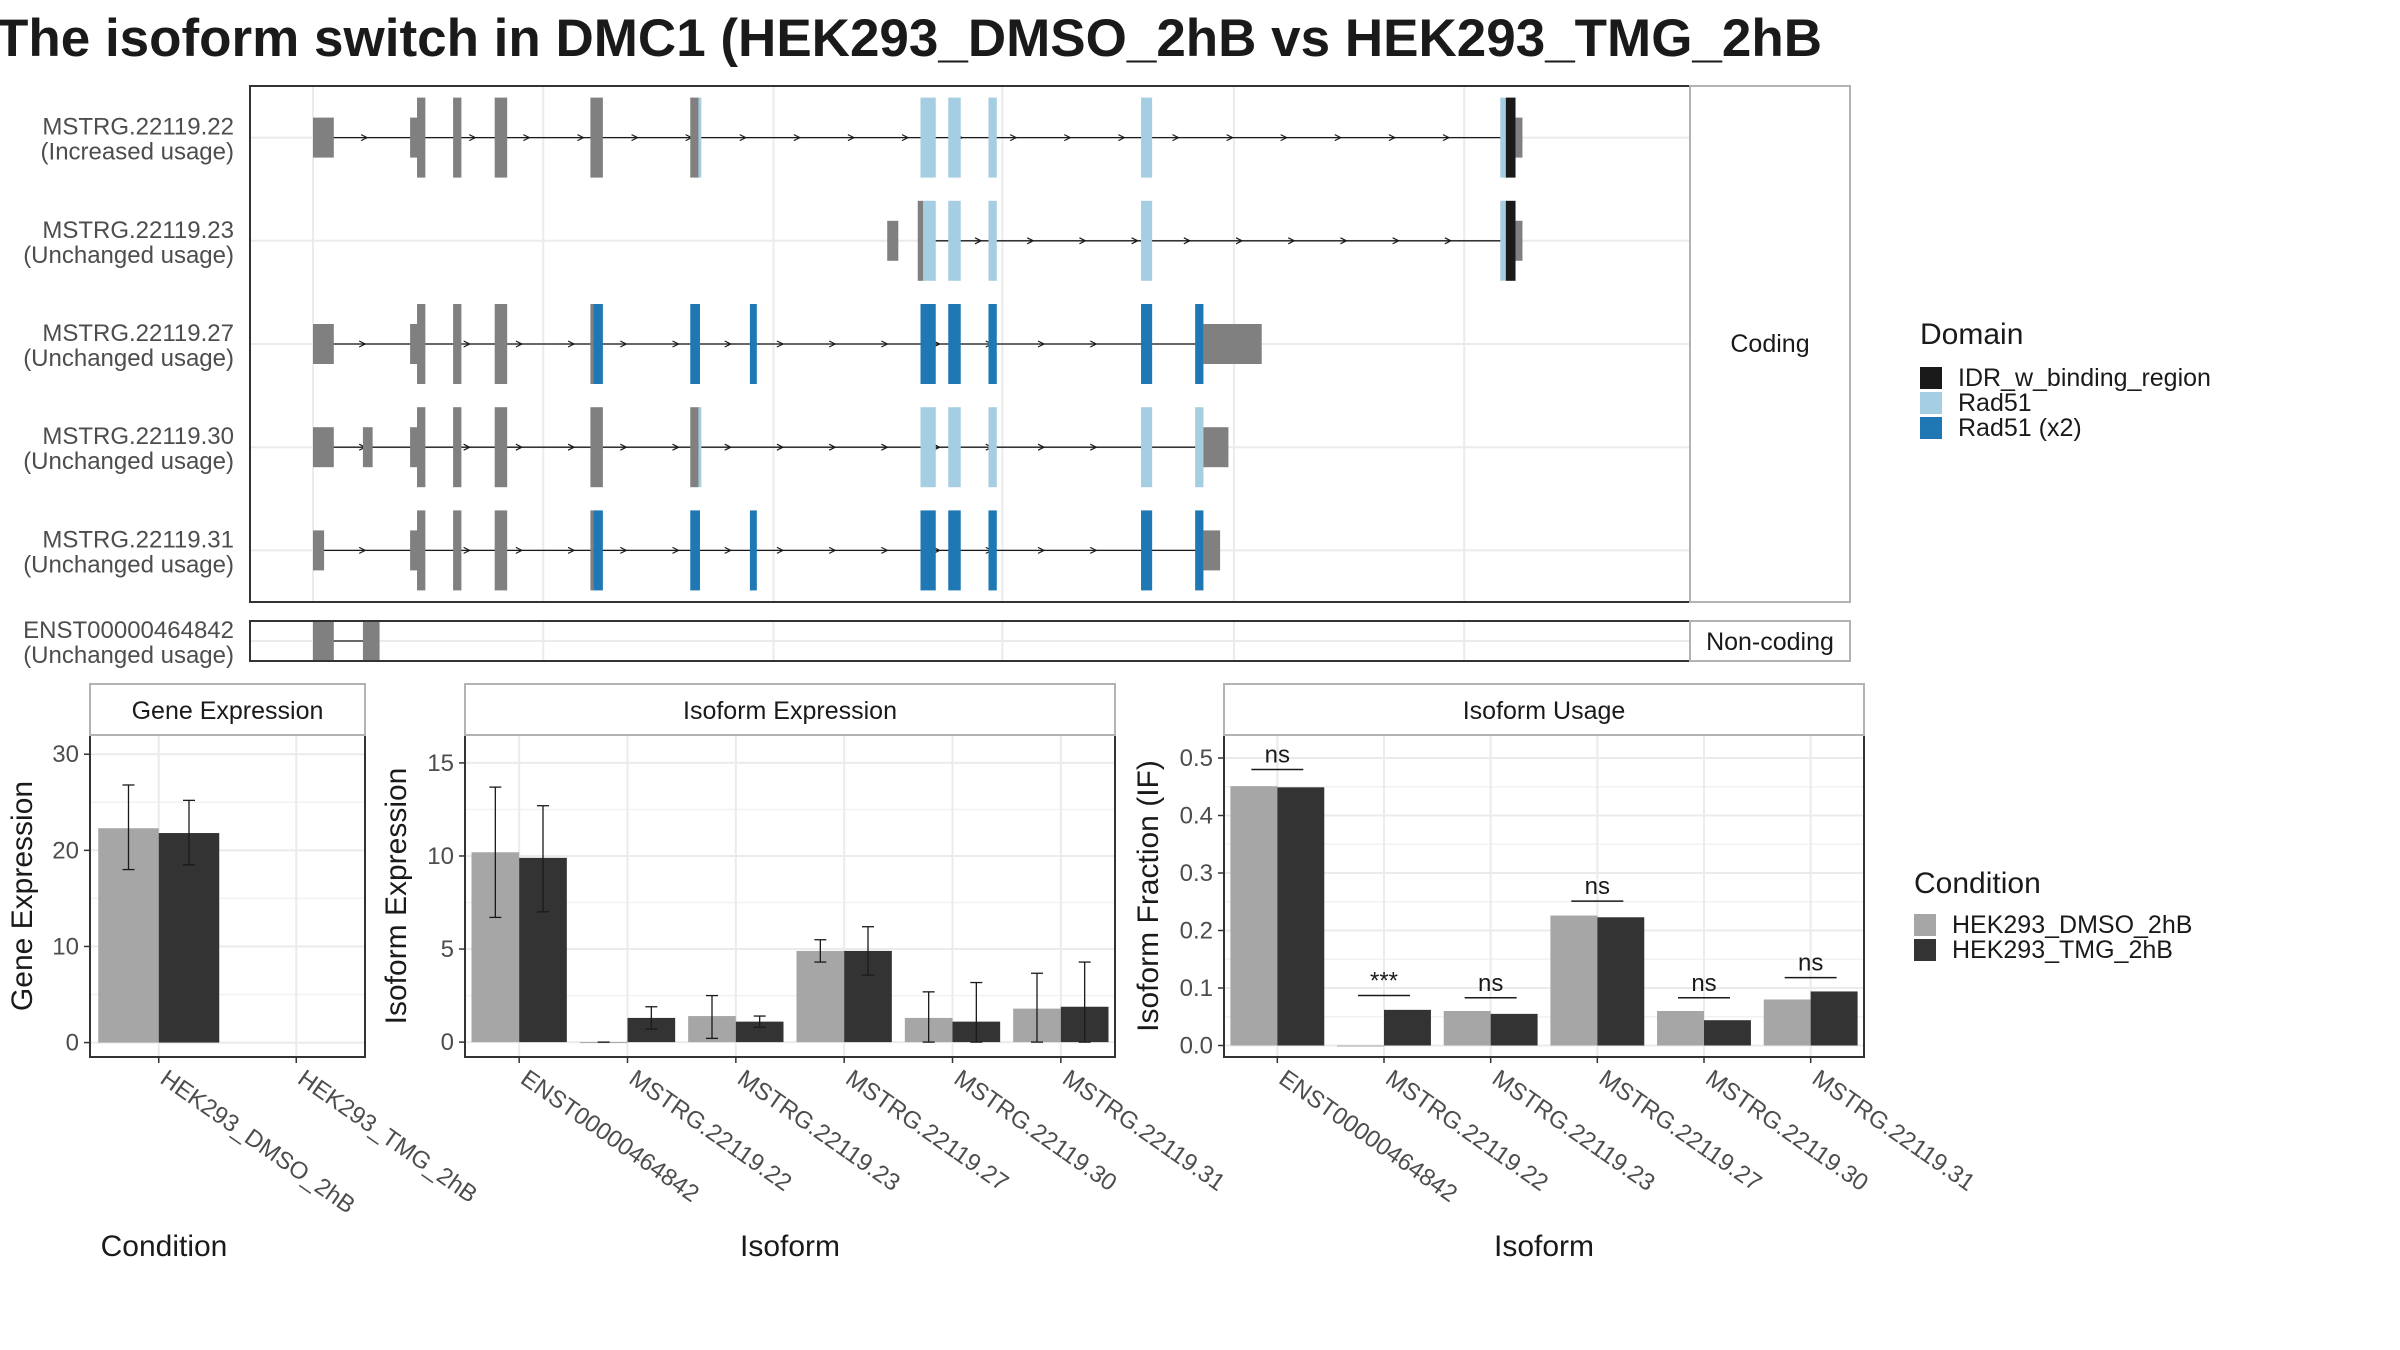 The width and height of the screenshot is (2400, 1350). I want to click on isoform-expression-strip, so click(790, 709).